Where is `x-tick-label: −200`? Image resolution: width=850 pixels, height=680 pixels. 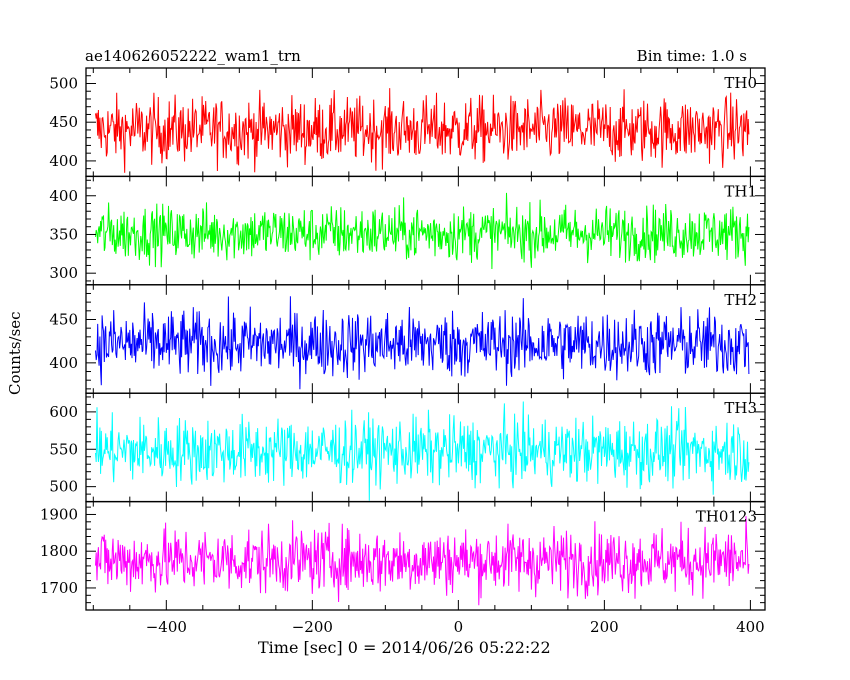 x-tick-label: −200 is located at coordinates (312, 627).